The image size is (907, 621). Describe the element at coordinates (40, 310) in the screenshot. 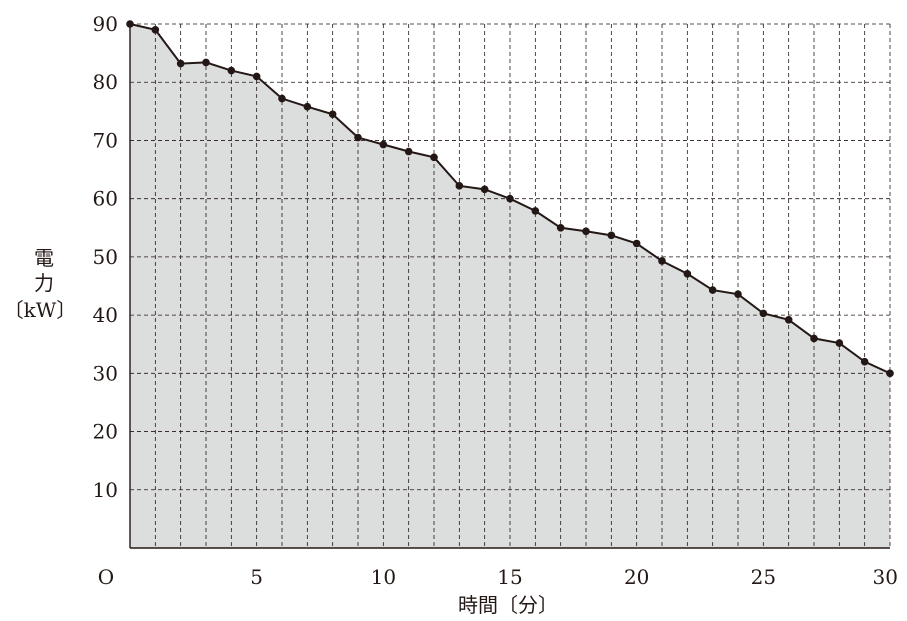

I see `y-axis-label-line-3: 〔kW〕` at that location.